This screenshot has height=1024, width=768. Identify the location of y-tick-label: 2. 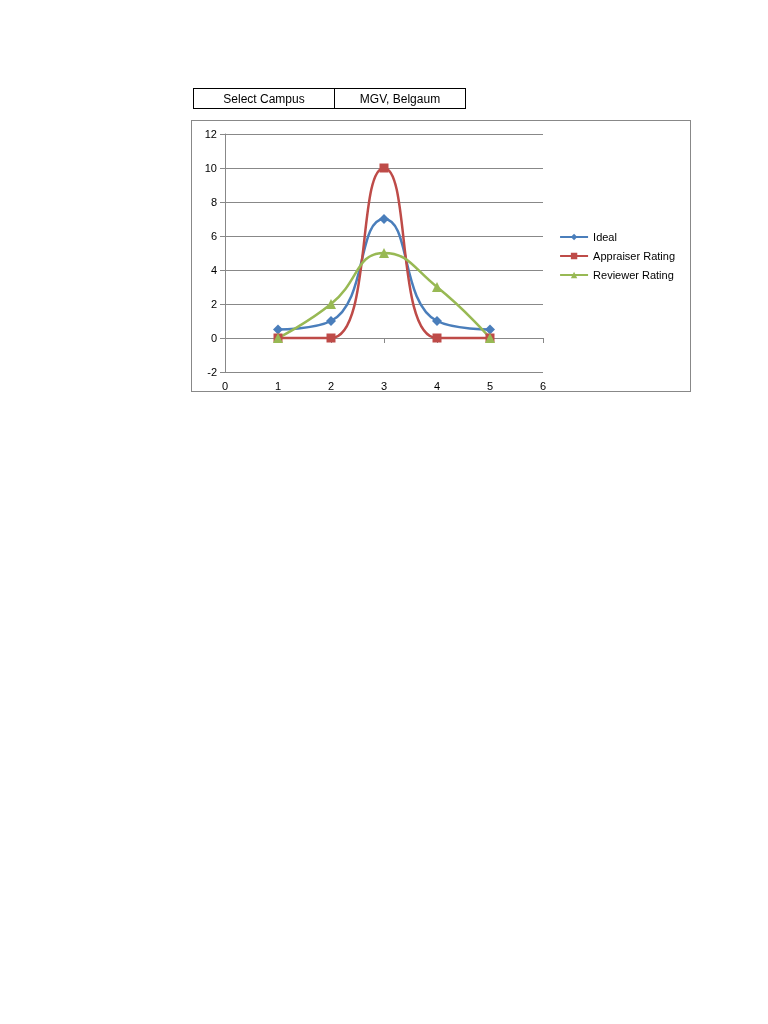
(213, 304).